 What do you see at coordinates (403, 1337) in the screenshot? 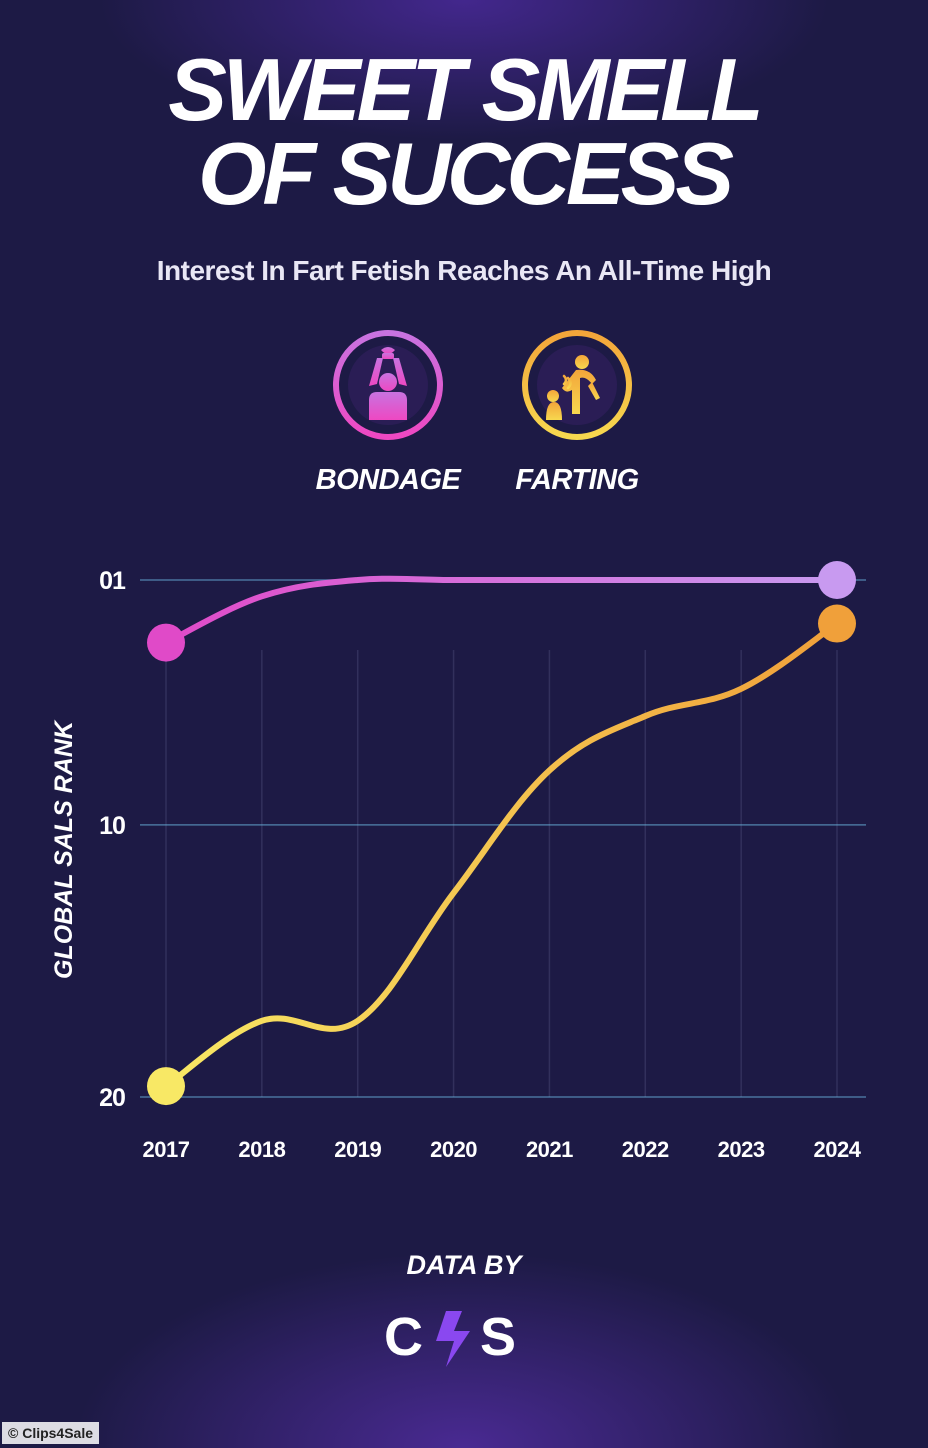
I see `svg-text: C` at bounding box center [403, 1337].